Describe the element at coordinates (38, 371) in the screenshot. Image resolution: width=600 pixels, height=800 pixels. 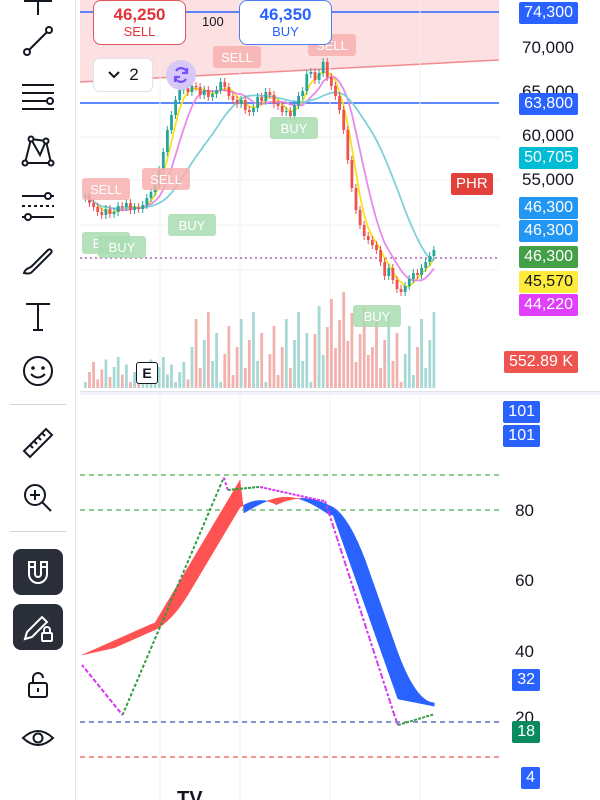
I see `emoji-tool` at that location.